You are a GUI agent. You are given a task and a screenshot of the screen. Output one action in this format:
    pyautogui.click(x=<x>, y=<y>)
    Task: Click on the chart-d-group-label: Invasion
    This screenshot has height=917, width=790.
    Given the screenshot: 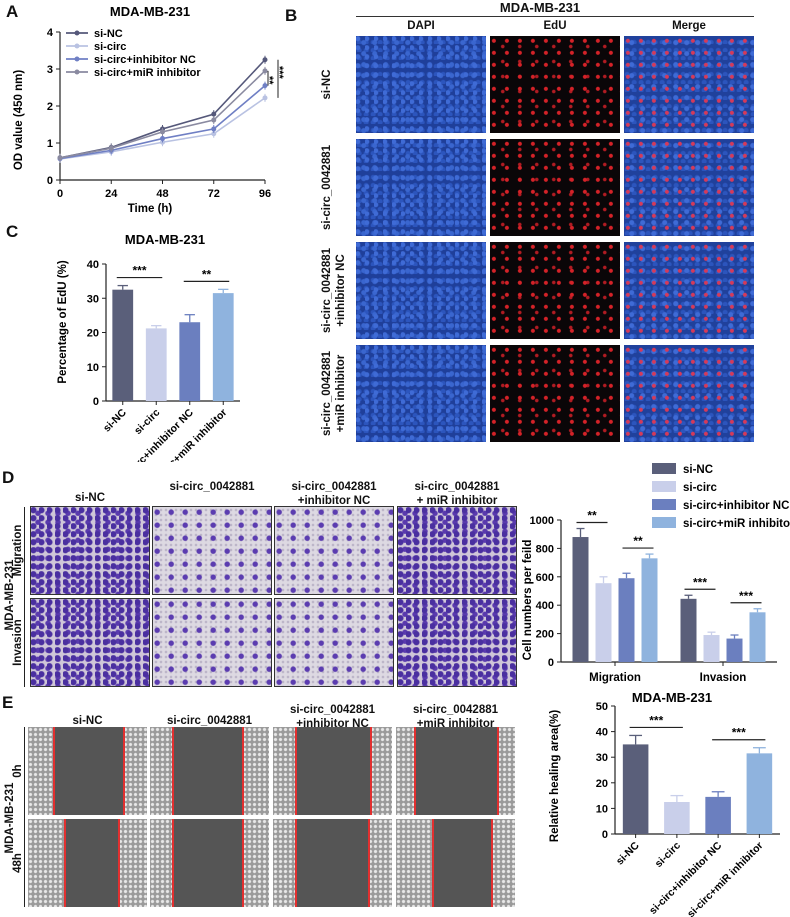 What is the action you would take?
    pyautogui.click(x=723, y=678)
    